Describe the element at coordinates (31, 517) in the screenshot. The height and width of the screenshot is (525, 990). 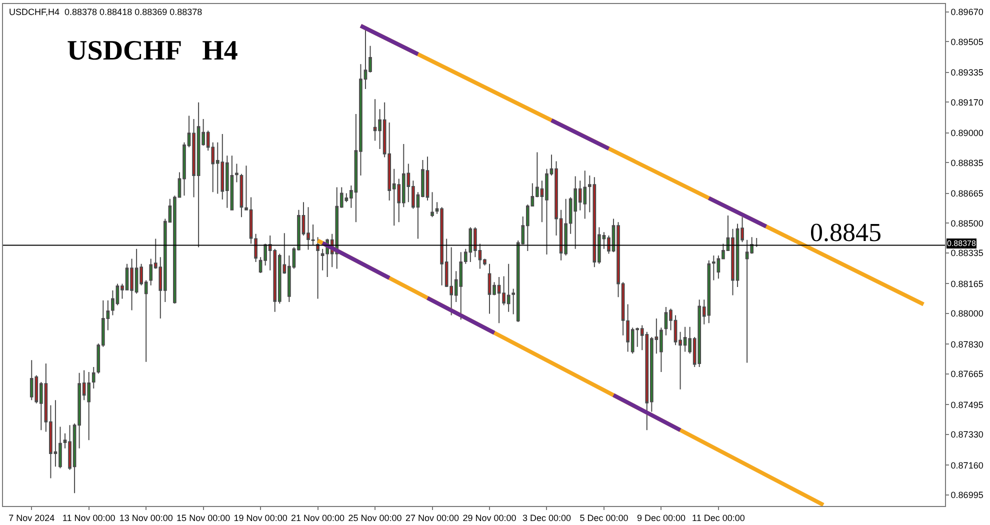
I see `x-tick-label: 7 Nov 2024` at that location.